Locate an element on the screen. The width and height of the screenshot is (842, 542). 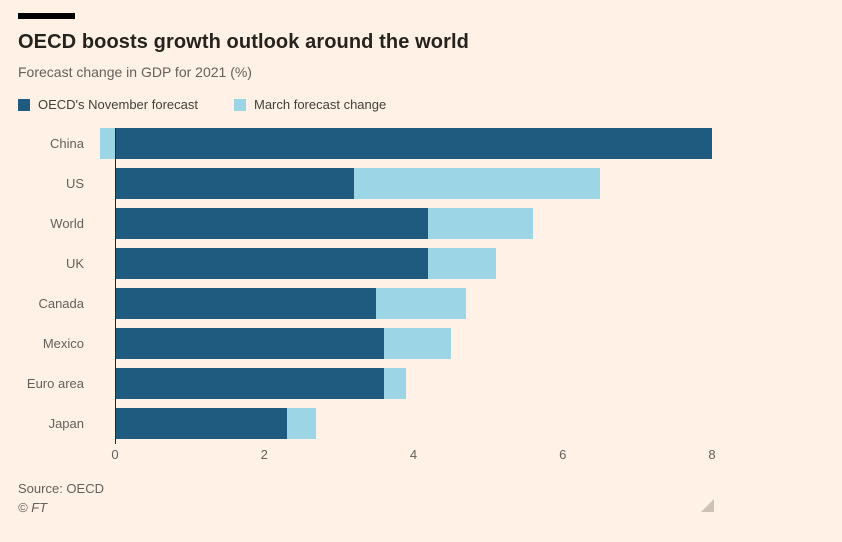
source-label: Source: OECD is located at coordinates (61, 488).